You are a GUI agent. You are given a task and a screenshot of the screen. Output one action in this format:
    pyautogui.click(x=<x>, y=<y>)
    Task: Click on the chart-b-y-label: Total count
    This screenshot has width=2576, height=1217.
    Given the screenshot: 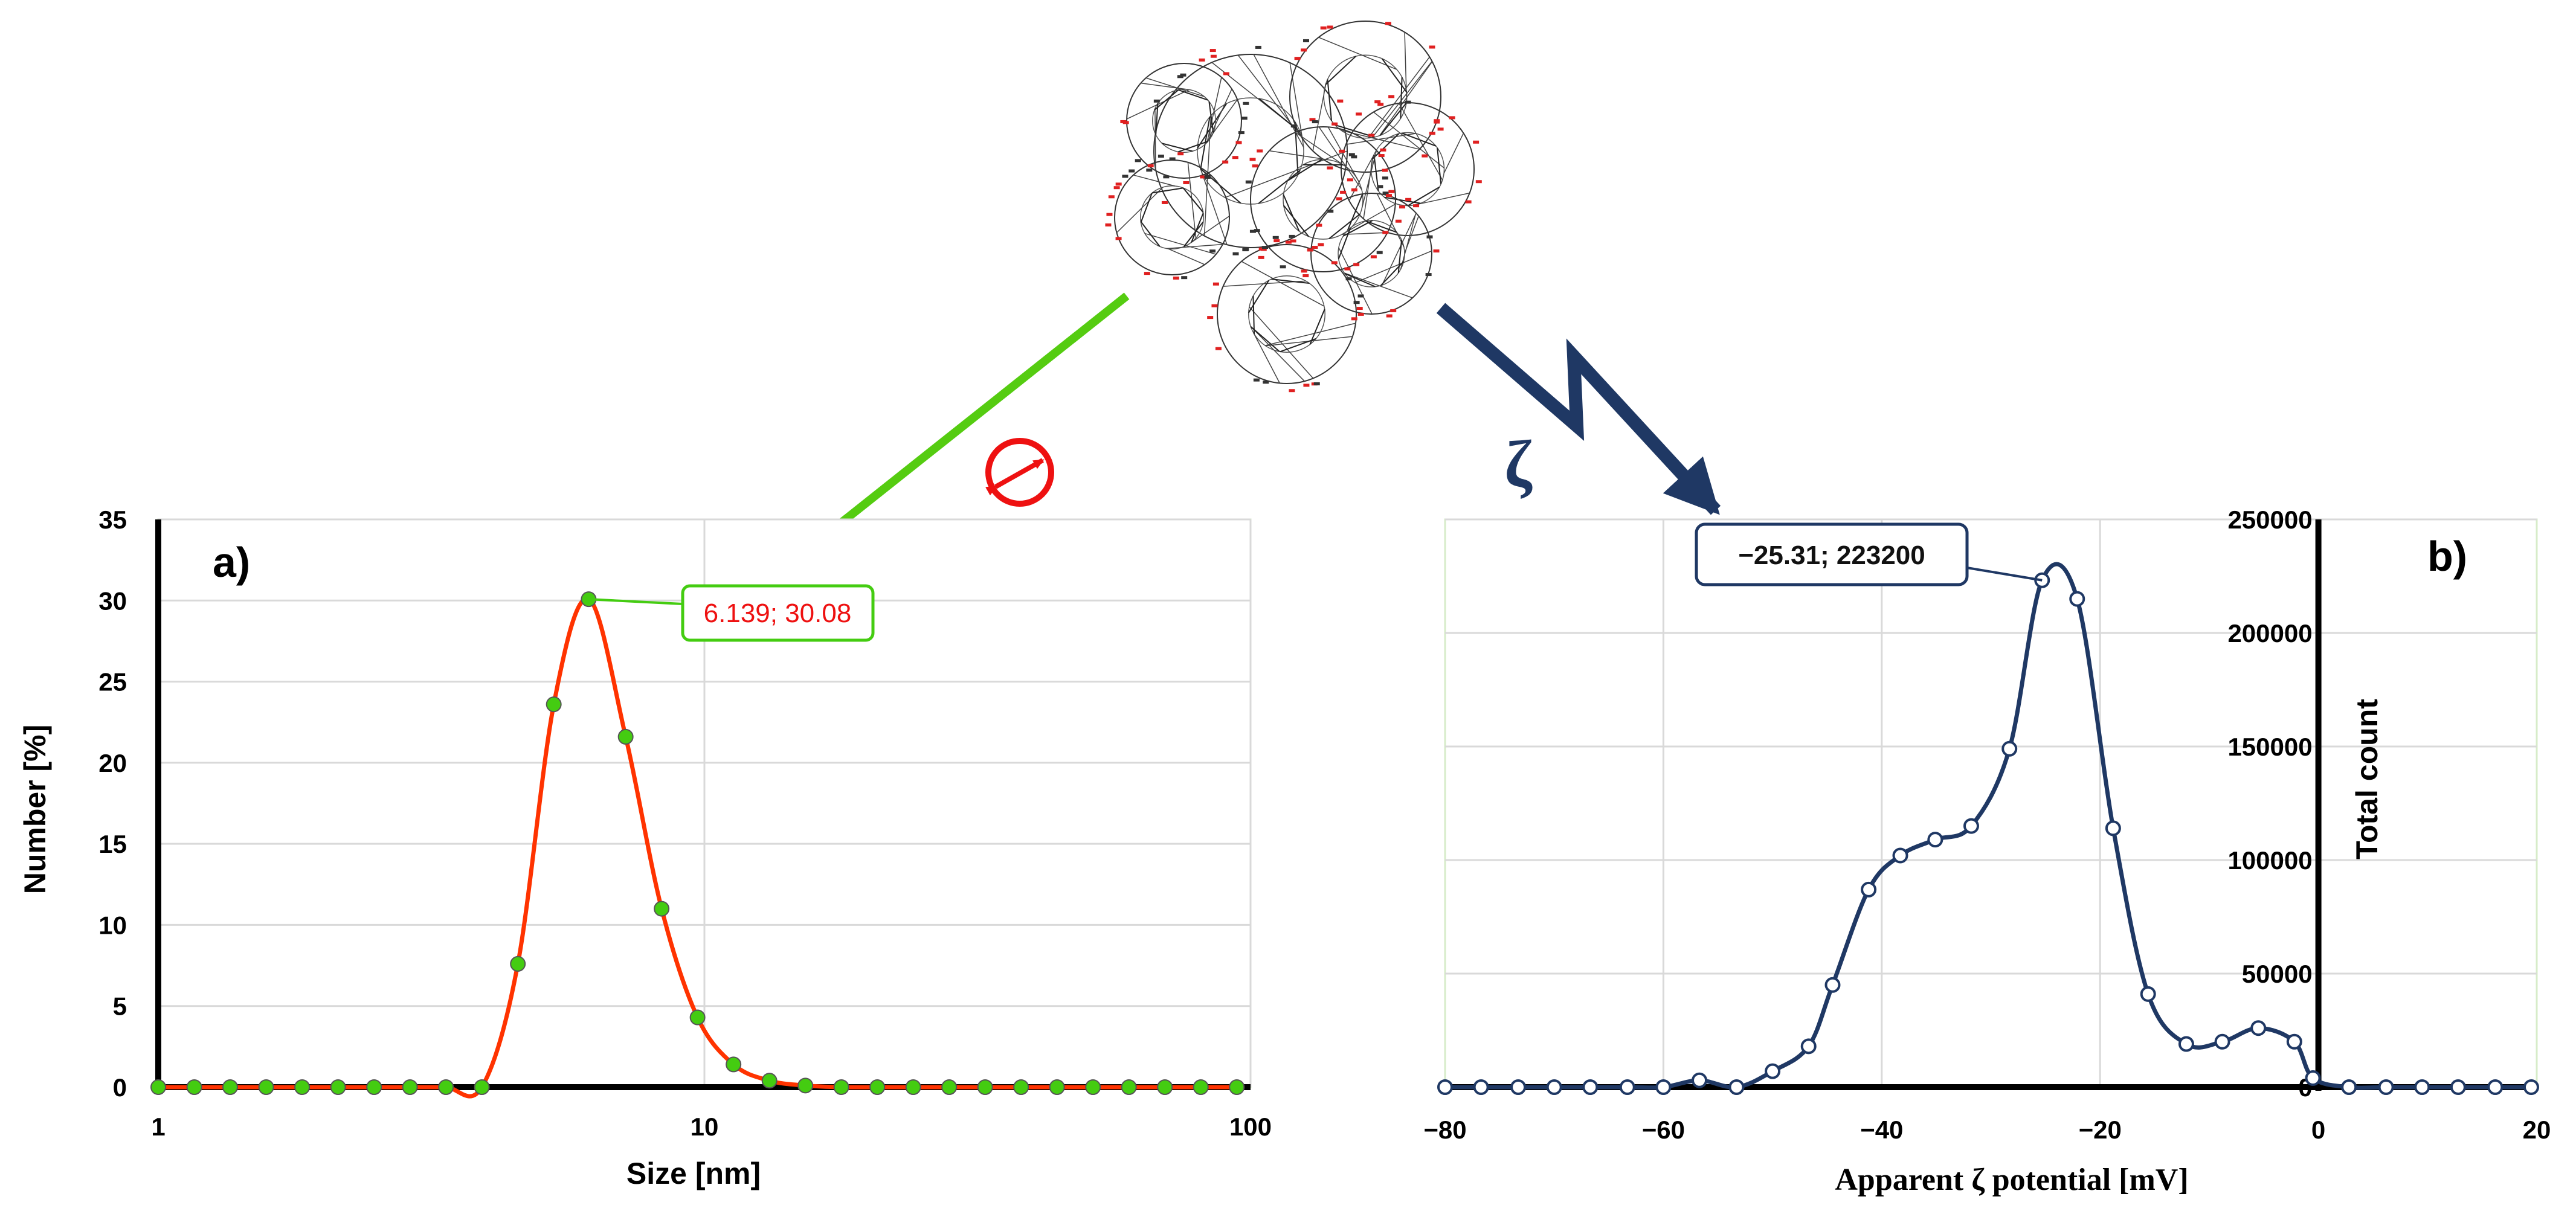 What is the action you would take?
    pyautogui.click(x=2367, y=779)
    